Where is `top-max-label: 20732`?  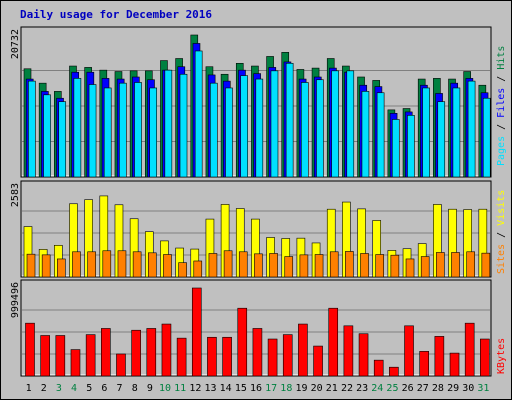 top-max-label: 20732 is located at coordinates (15, 44).